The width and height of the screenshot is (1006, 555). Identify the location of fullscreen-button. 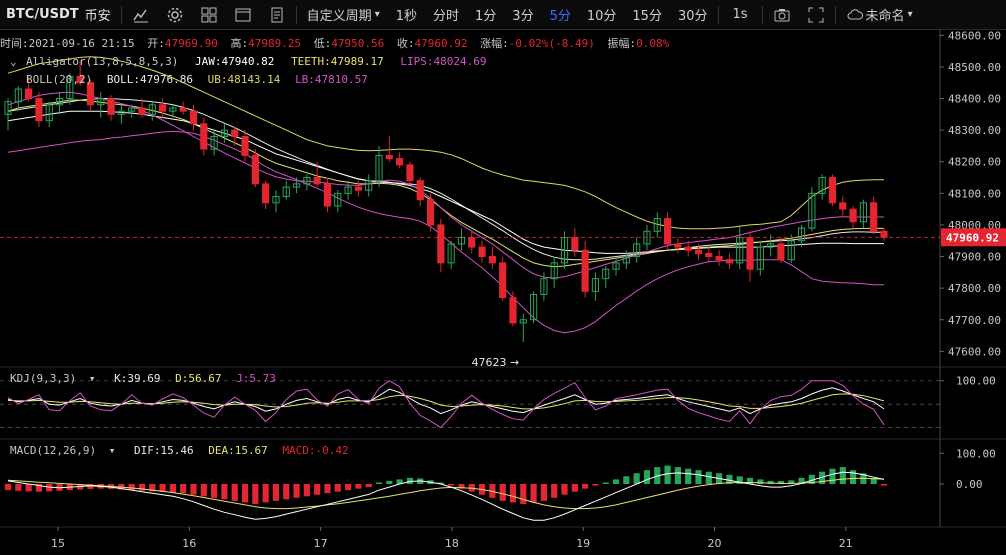
(816, 14).